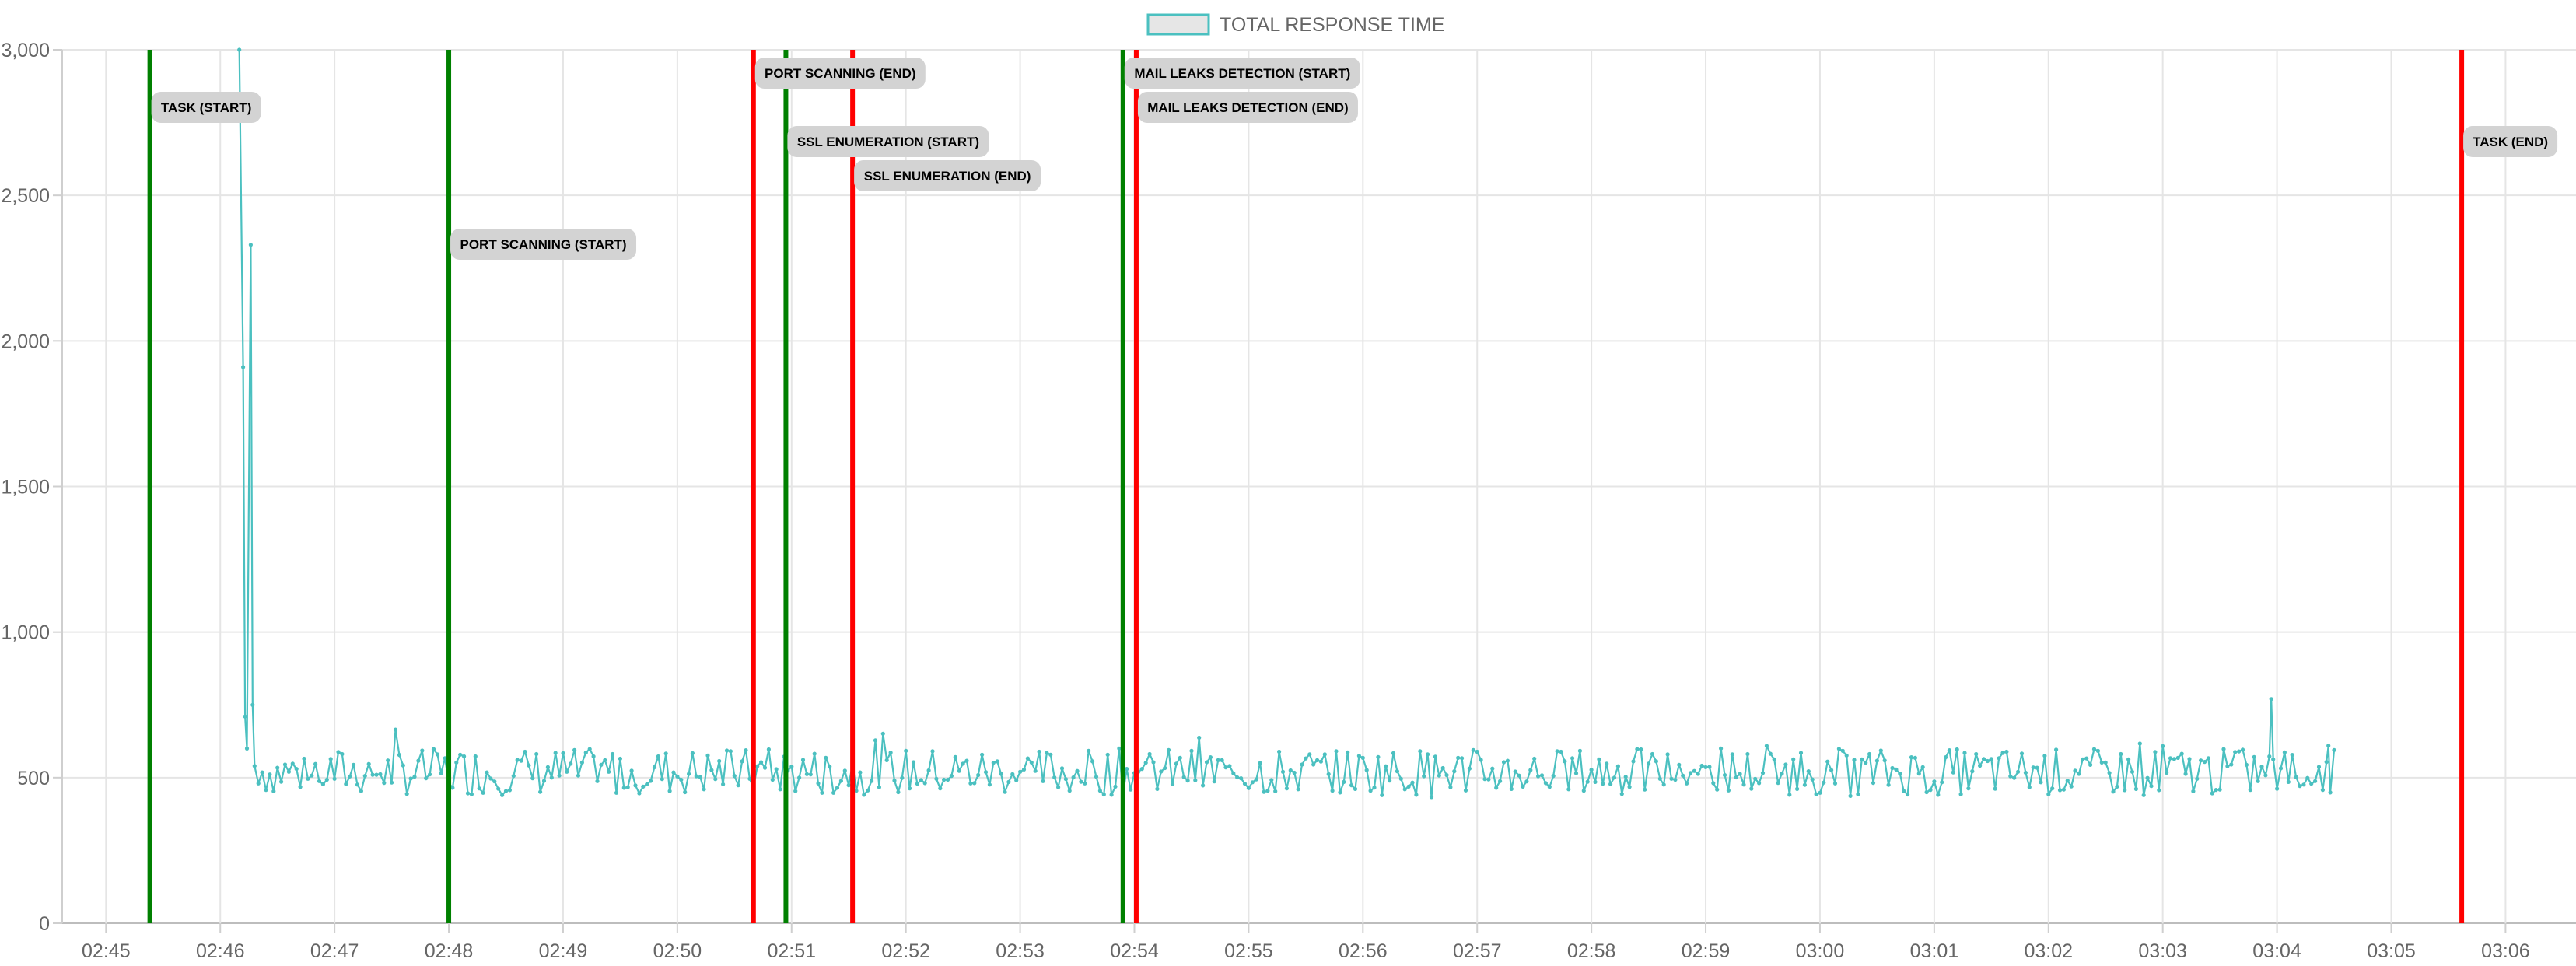  Describe the element at coordinates (840, 73) in the screenshot. I see `annotation-label: PORT SCANNING (END)` at that location.